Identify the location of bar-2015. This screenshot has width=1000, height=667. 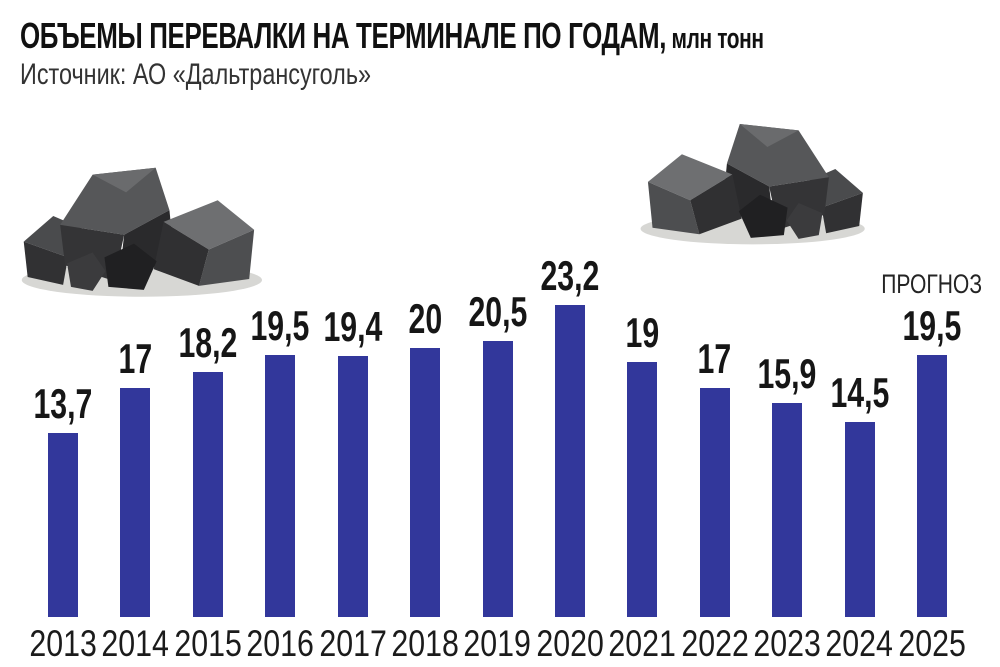
(207, 494).